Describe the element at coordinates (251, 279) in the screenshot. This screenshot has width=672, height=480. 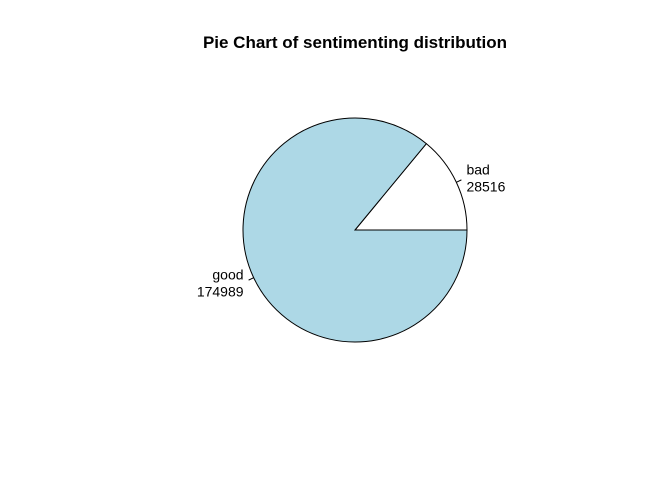
I see `pie-label-tick-good` at that location.